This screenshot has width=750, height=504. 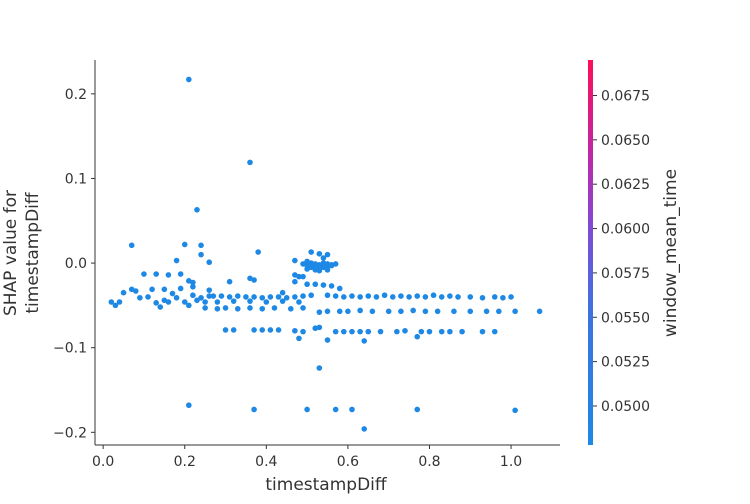 What do you see at coordinates (625, 363) in the screenshot?
I see `colorbar-tick-label: 0.0525` at bounding box center [625, 363].